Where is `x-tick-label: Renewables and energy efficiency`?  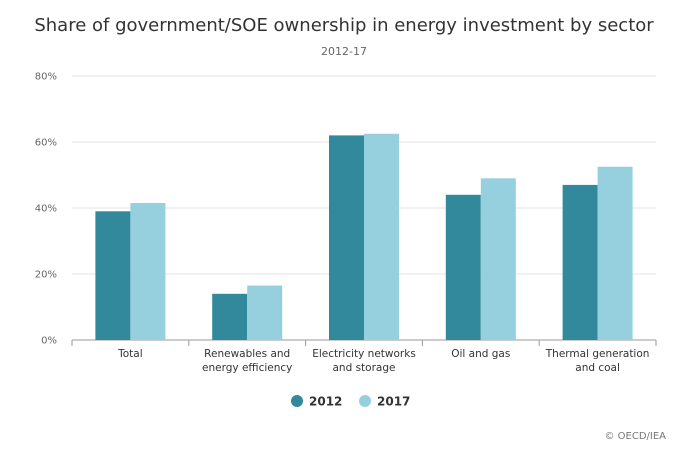
x-tick-label: Renewables and energy efficiency is located at coordinates (247, 361).